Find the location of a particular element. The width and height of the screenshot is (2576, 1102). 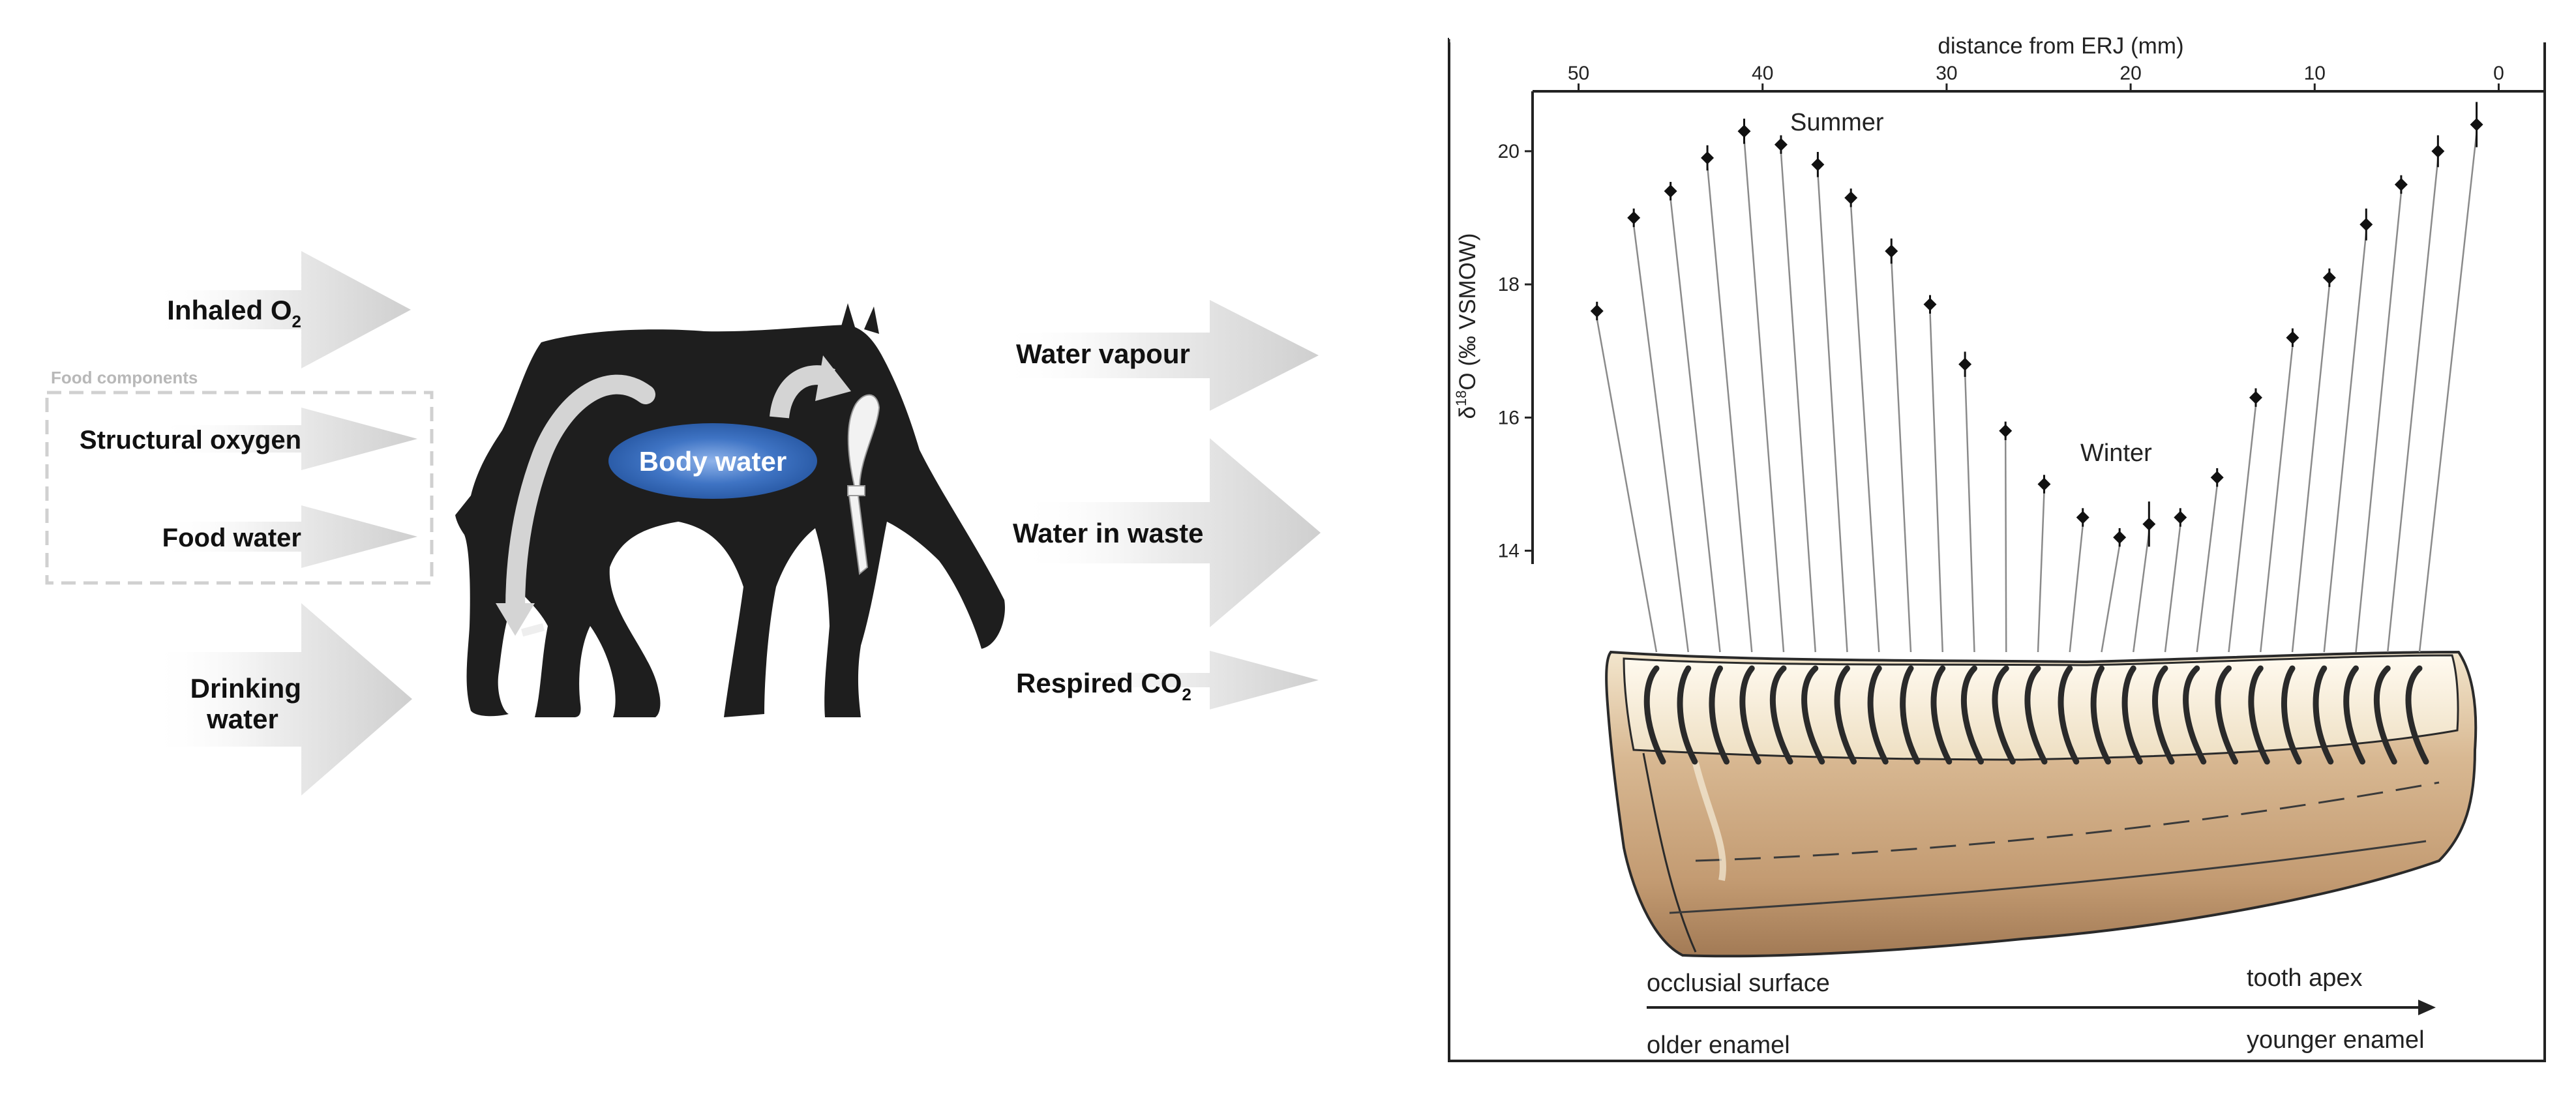

water-vapour-arrow is located at coordinates (1158, 355).